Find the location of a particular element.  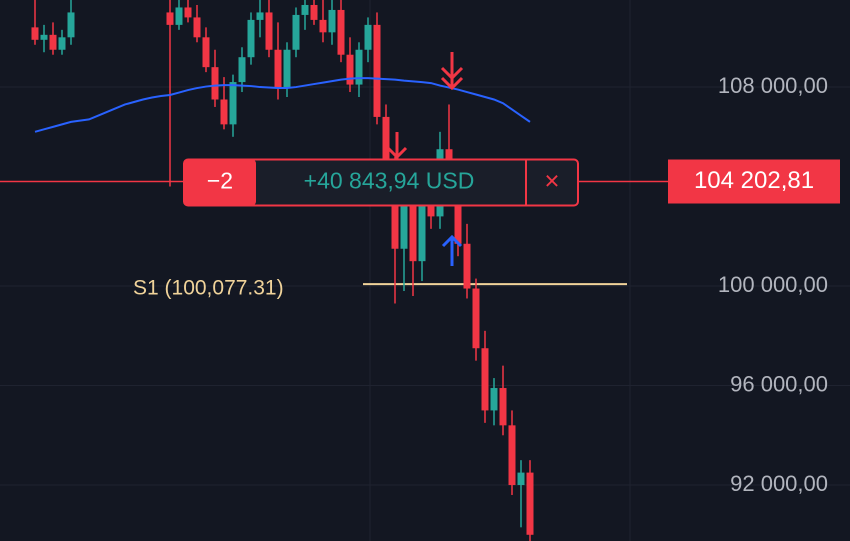

price-tag is located at coordinates (754, 181).